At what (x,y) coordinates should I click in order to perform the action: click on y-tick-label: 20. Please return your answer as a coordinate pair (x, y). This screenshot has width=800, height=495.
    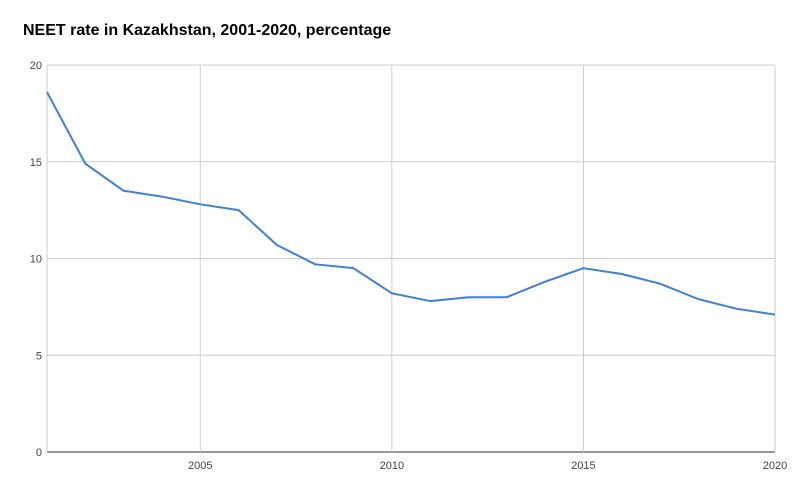
    Looking at the image, I should click on (36, 66).